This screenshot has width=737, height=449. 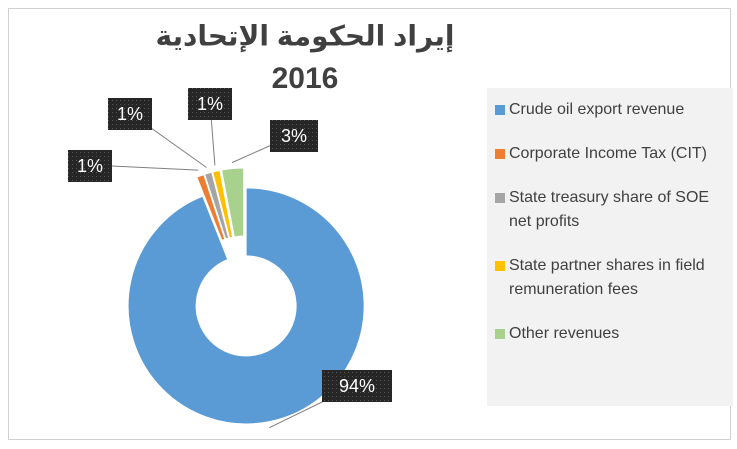 I want to click on data-label: 3%, so click(x=294, y=136).